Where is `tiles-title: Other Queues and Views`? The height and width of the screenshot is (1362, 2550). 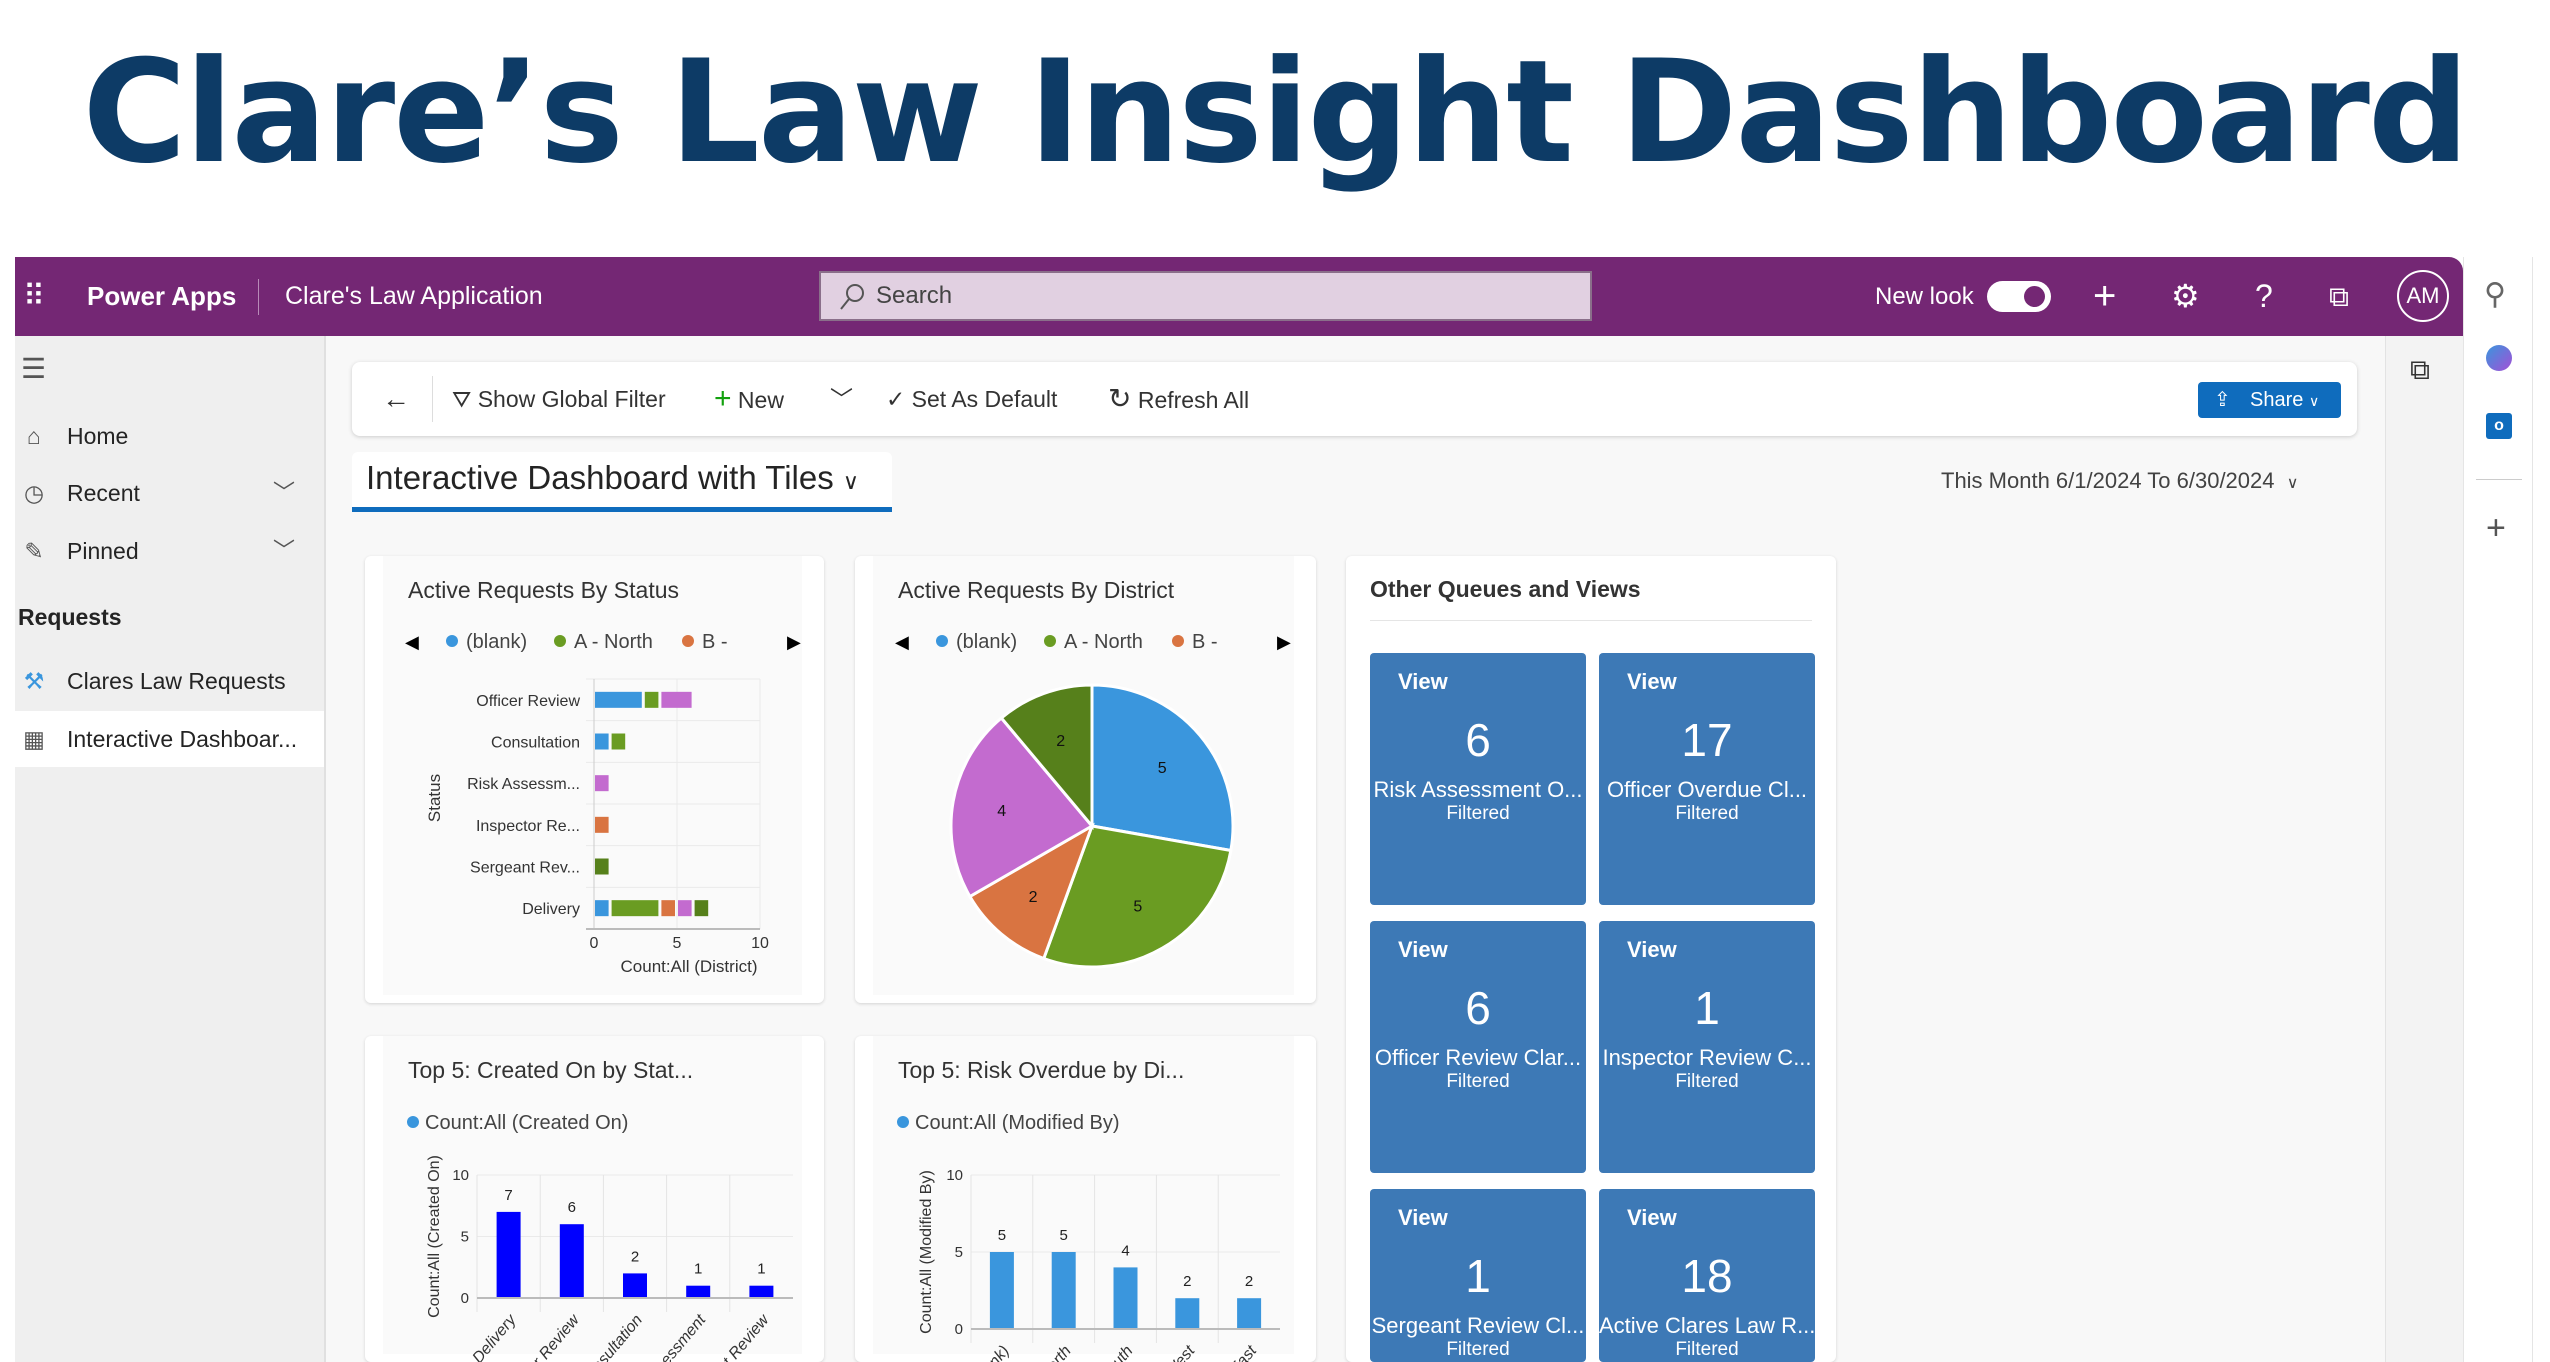
tiles-title: Other Queues and Views is located at coordinates (1505, 589).